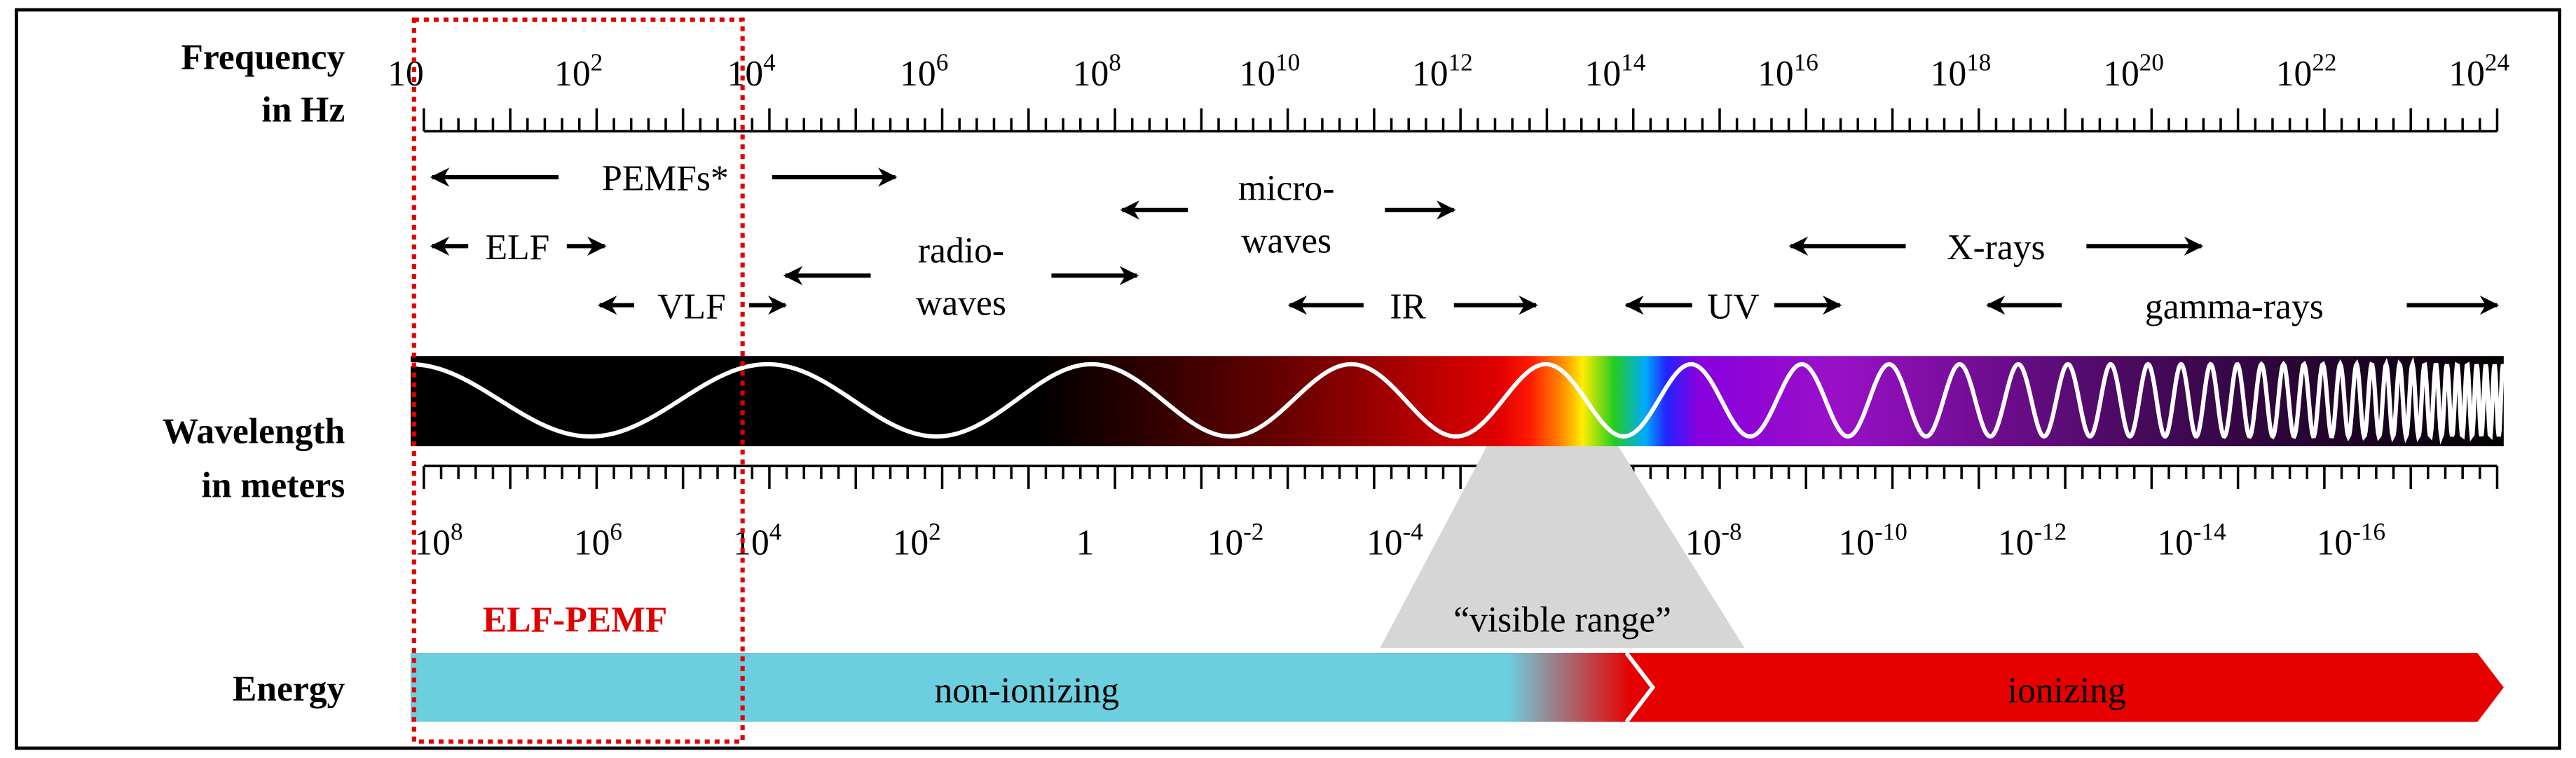  I want to click on label: Frequency, so click(263, 57).